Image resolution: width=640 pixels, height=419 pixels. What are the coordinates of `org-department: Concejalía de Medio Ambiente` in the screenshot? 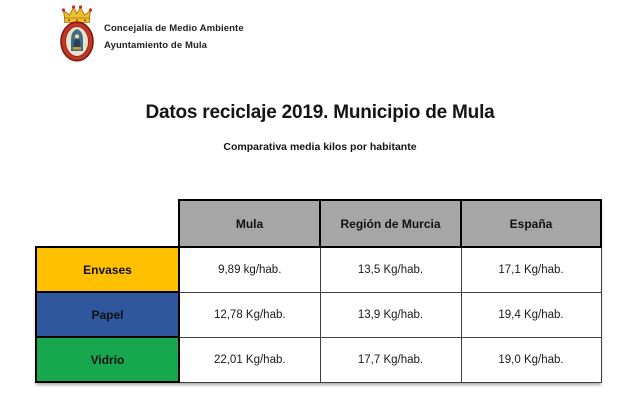 It's located at (174, 28).